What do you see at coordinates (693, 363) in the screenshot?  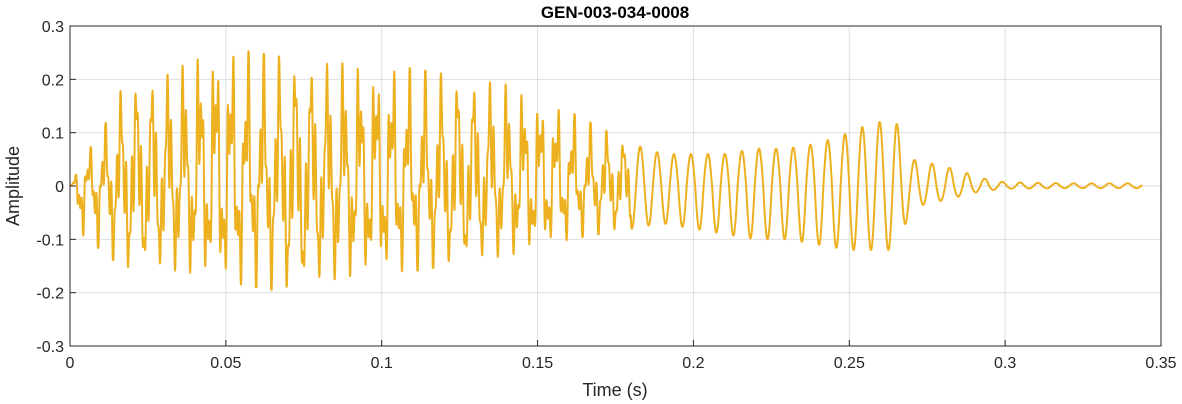 I see `x-tick-label: 0.2` at bounding box center [693, 363].